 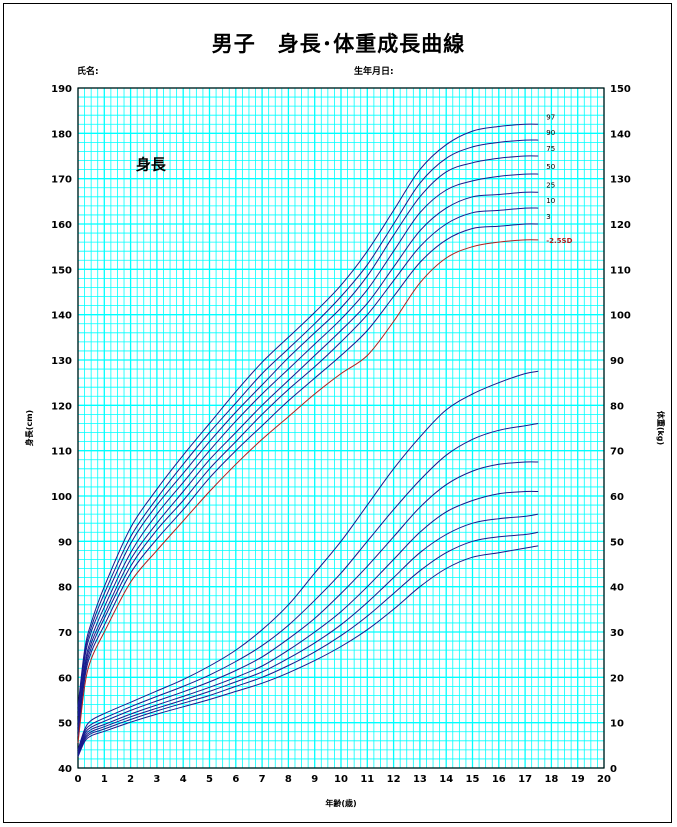 I want to click on percentile-labels: 97 90 75 50 25 10 3 -2.5SD, so click(x=559, y=179).